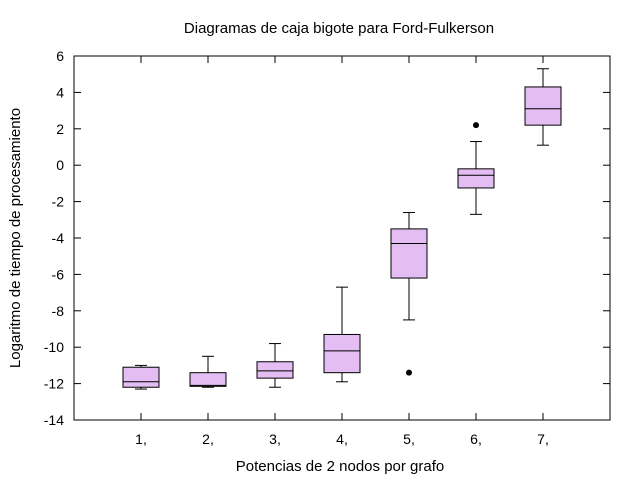  I want to click on y-tick-label: 0, so click(60, 165).